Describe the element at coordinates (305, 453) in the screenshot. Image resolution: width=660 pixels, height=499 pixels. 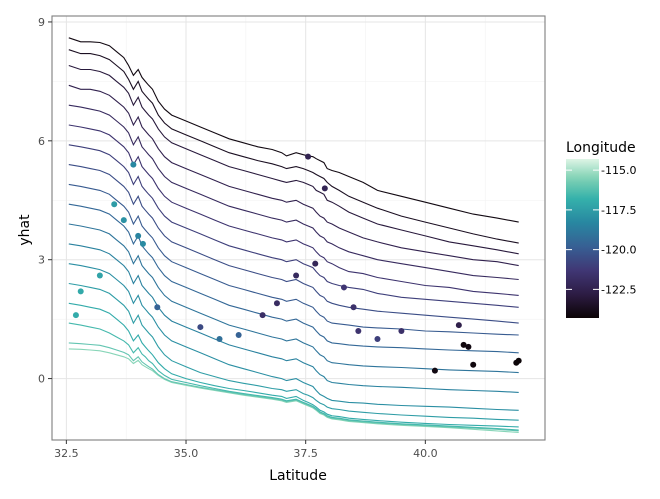
I see `x-tick-label: 37.5` at that location.